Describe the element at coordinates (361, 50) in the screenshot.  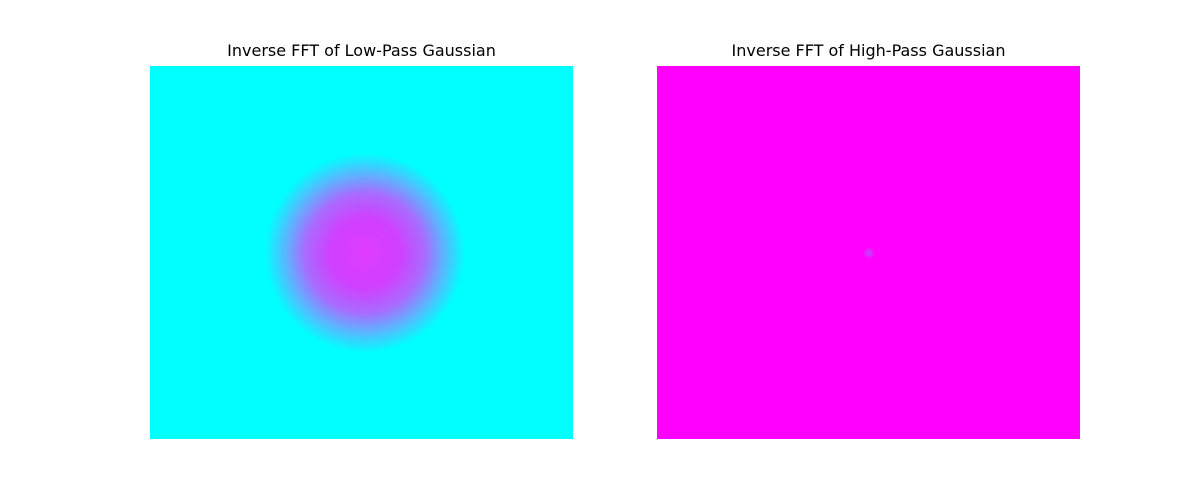
I see `low-pass-title: Inverse FFT of Low-Pass Gaussian` at that location.